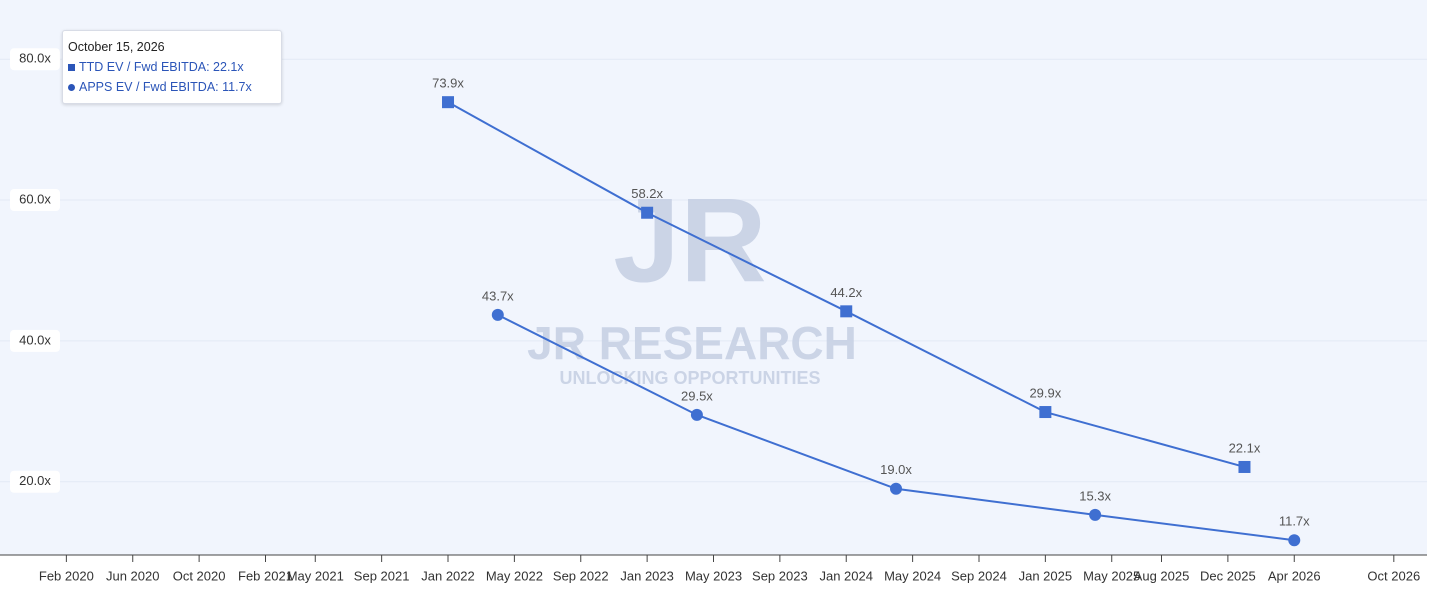 The width and height of the screenshot is (1437, 599). I want to click on tooltip-title: October 15, 2026, so click(116, 47).